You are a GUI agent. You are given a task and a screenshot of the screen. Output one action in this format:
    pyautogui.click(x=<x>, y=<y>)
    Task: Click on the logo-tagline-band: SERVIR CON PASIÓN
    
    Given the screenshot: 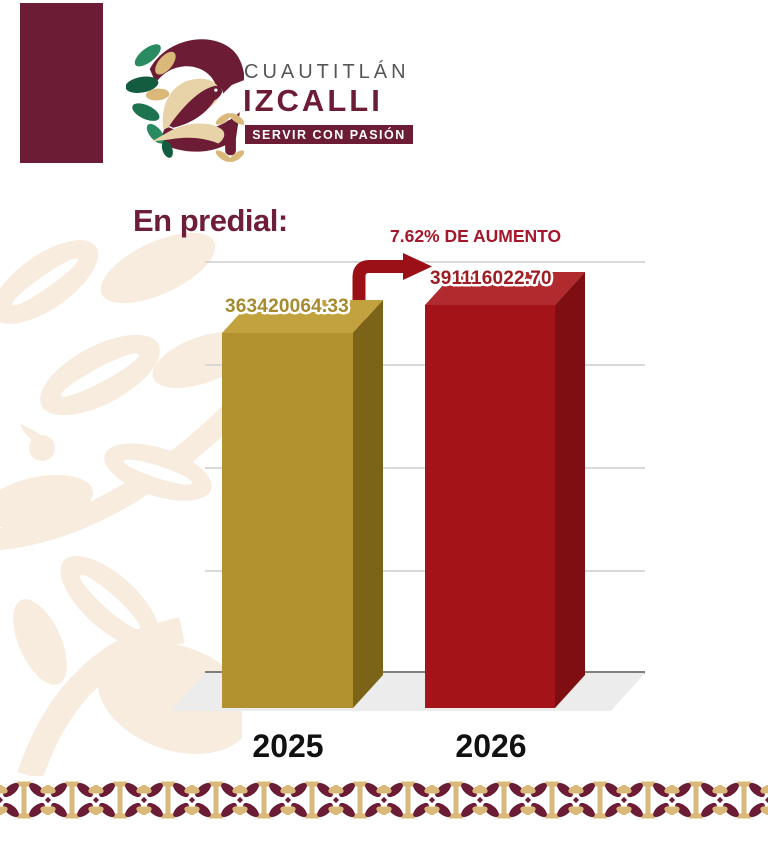 What is the action you would take?
    pyautogui.click(x=329, y=134)
    